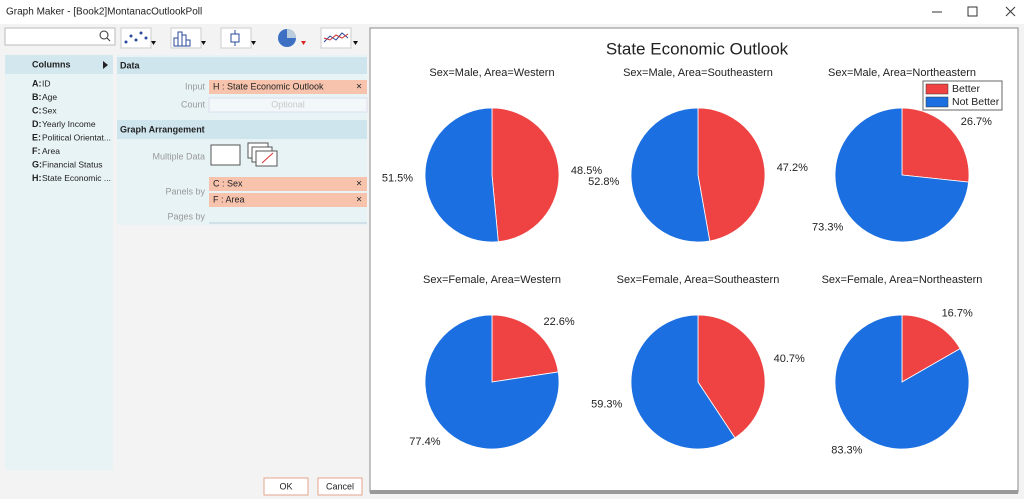 This screenshot has height=504, width=1024. I want to click on pages-by-label: Pages by, so click(186, 216).